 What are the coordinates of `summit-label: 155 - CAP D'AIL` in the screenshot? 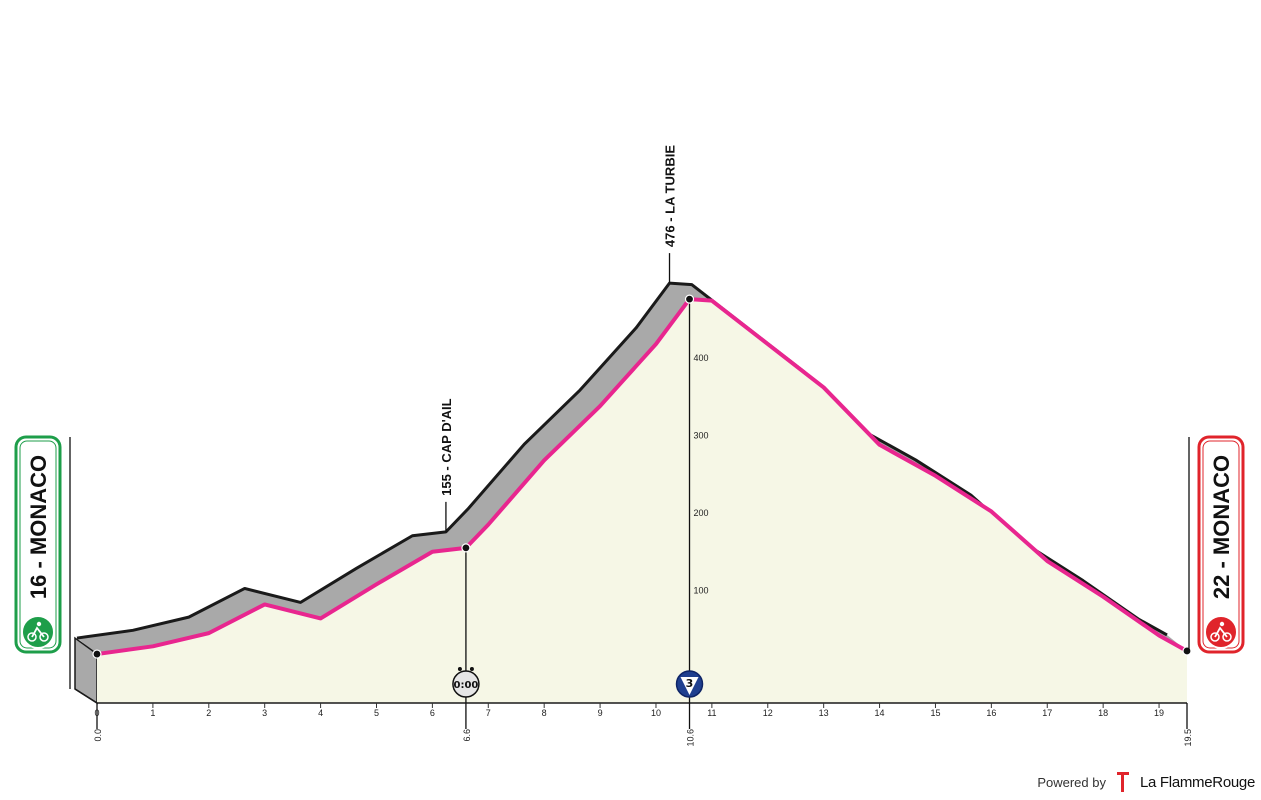 It's located at (446, 447).